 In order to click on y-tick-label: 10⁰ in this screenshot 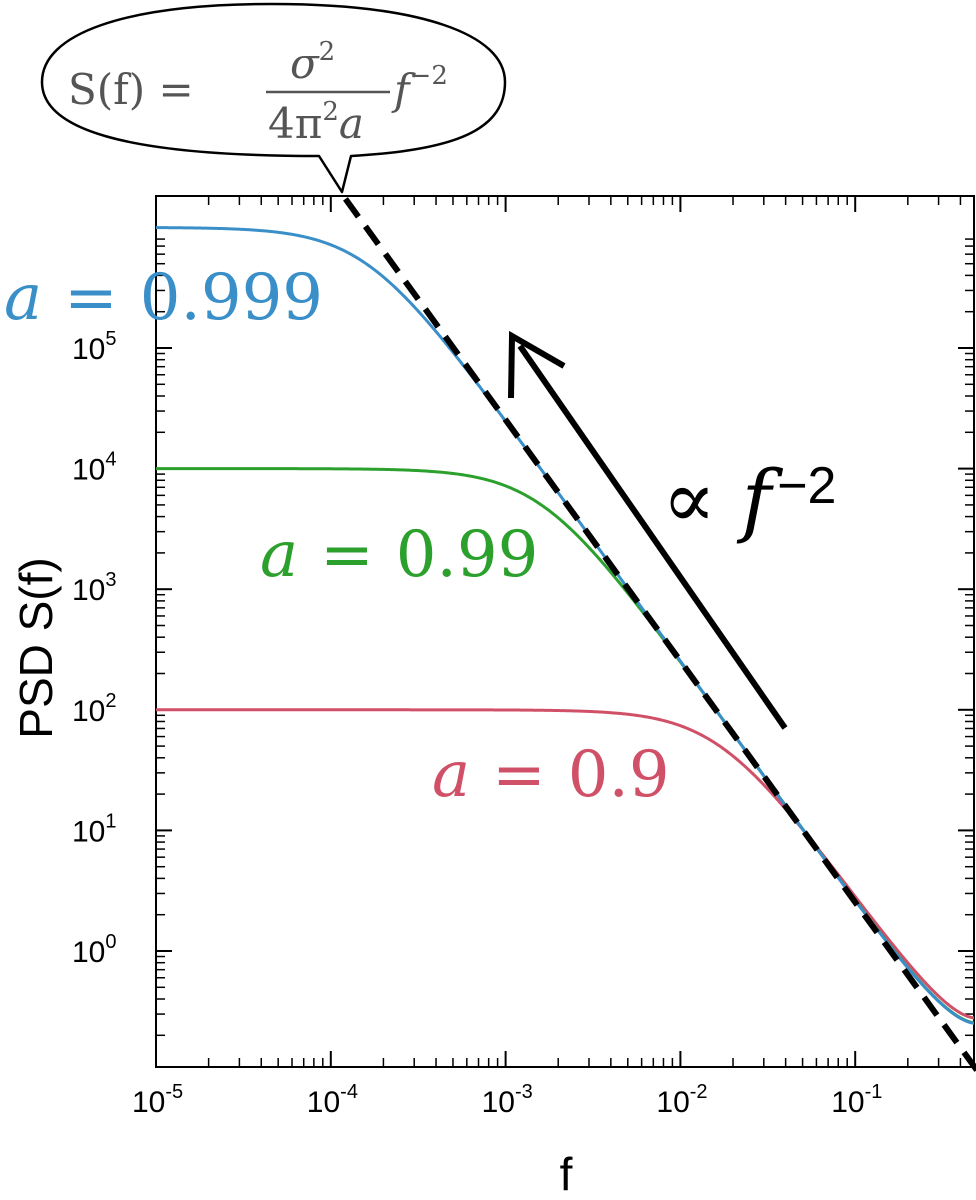, I will do `click(94, 950)`.